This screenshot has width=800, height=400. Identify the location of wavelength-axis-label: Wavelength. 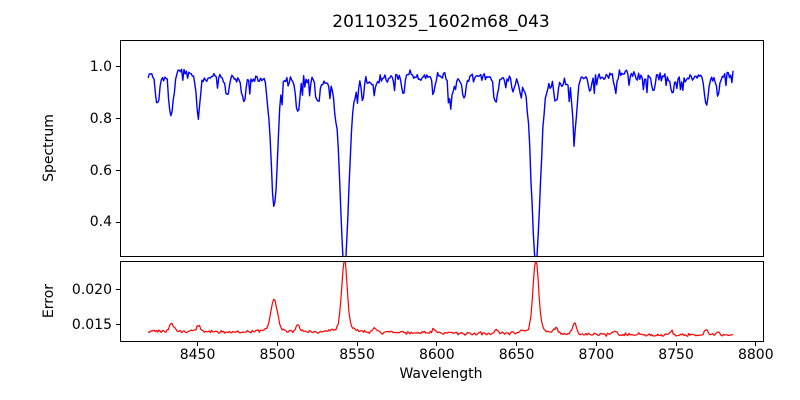
(441, 374).